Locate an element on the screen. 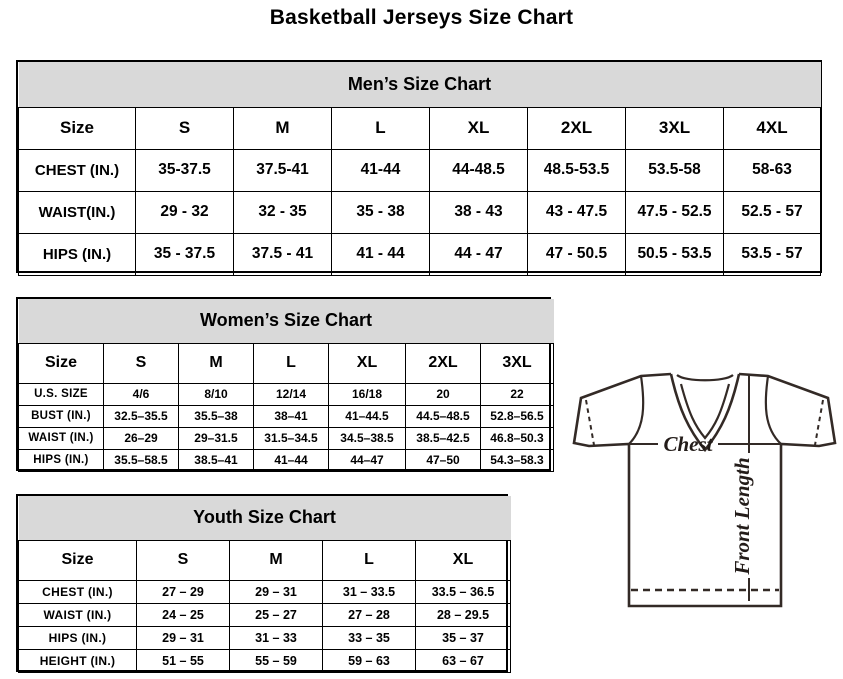 This screenshot has width=843, height=679. mens-chest-xl: 44-48.5 is located at coordinates (478, 170).